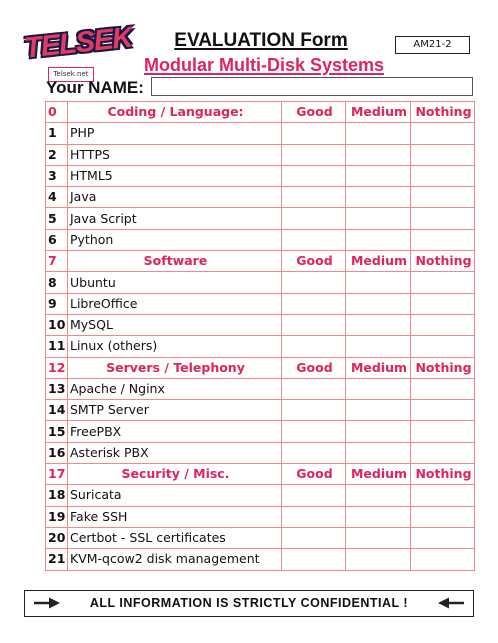 Image resolution: width=498 pixels, height=643 pixels. I want to click on section-number: 7, so click(56, 261).